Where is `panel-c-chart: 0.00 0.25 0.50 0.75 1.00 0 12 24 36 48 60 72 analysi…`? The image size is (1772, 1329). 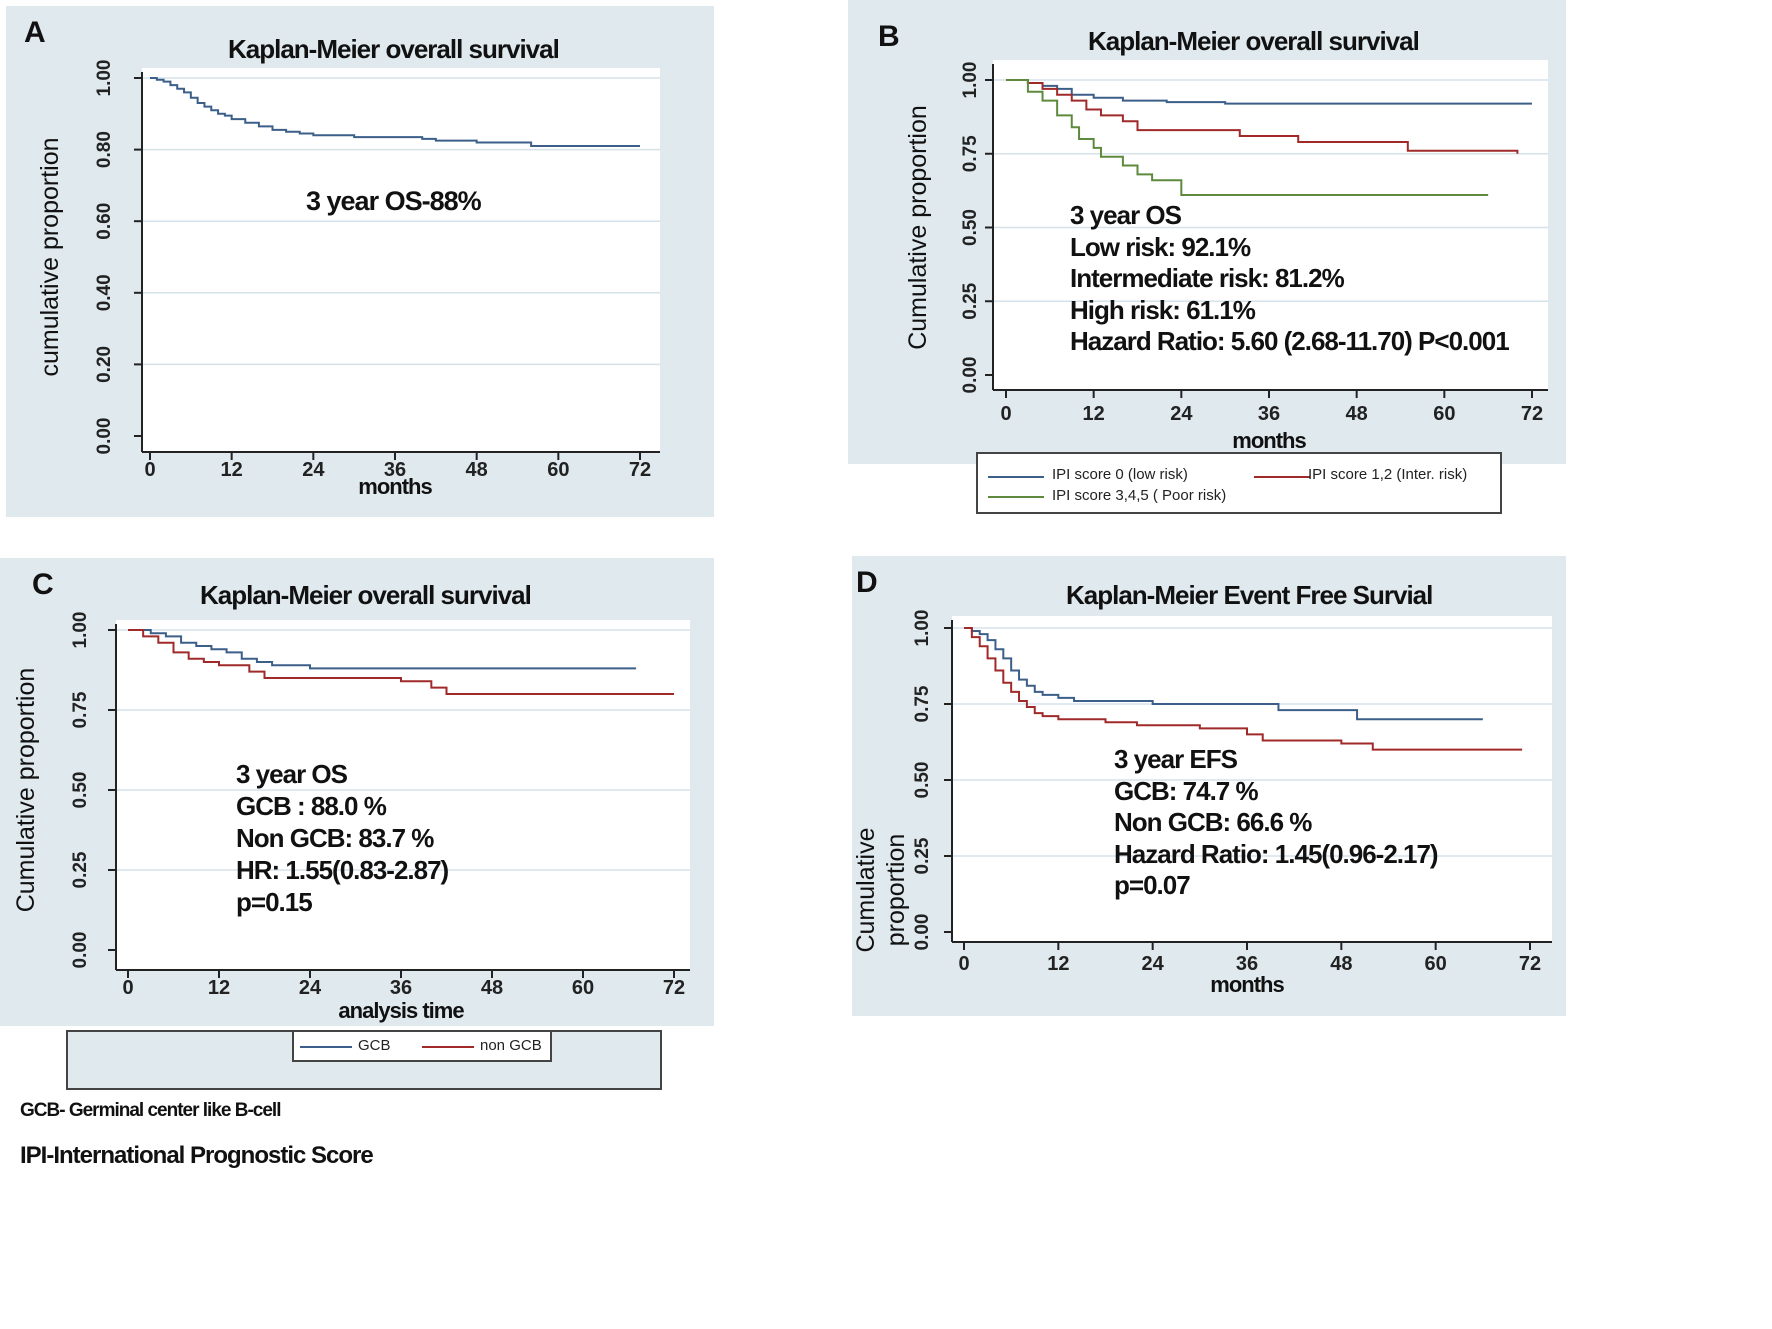 panel-c-chart: 0.00 0.25 0.50 0.75 1.00 0 12 24 36 48 60 72 analysi… is located at coordinates (351, 817).